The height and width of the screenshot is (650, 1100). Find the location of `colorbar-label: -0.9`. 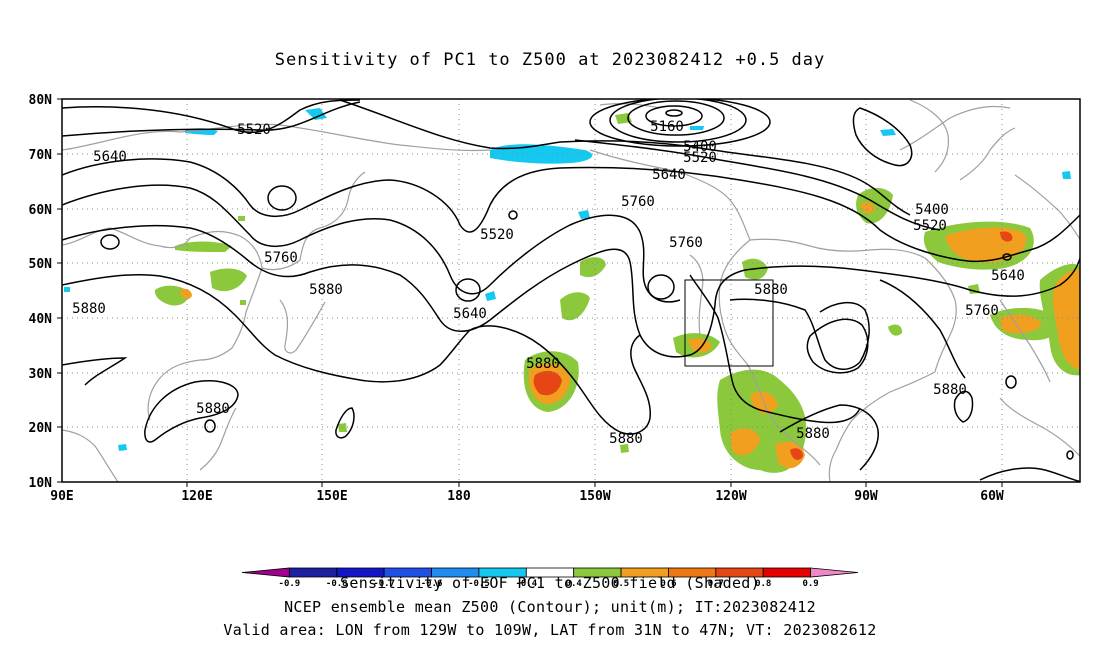

colorbar-label: -0.9 is located at coordinates (290, 584).